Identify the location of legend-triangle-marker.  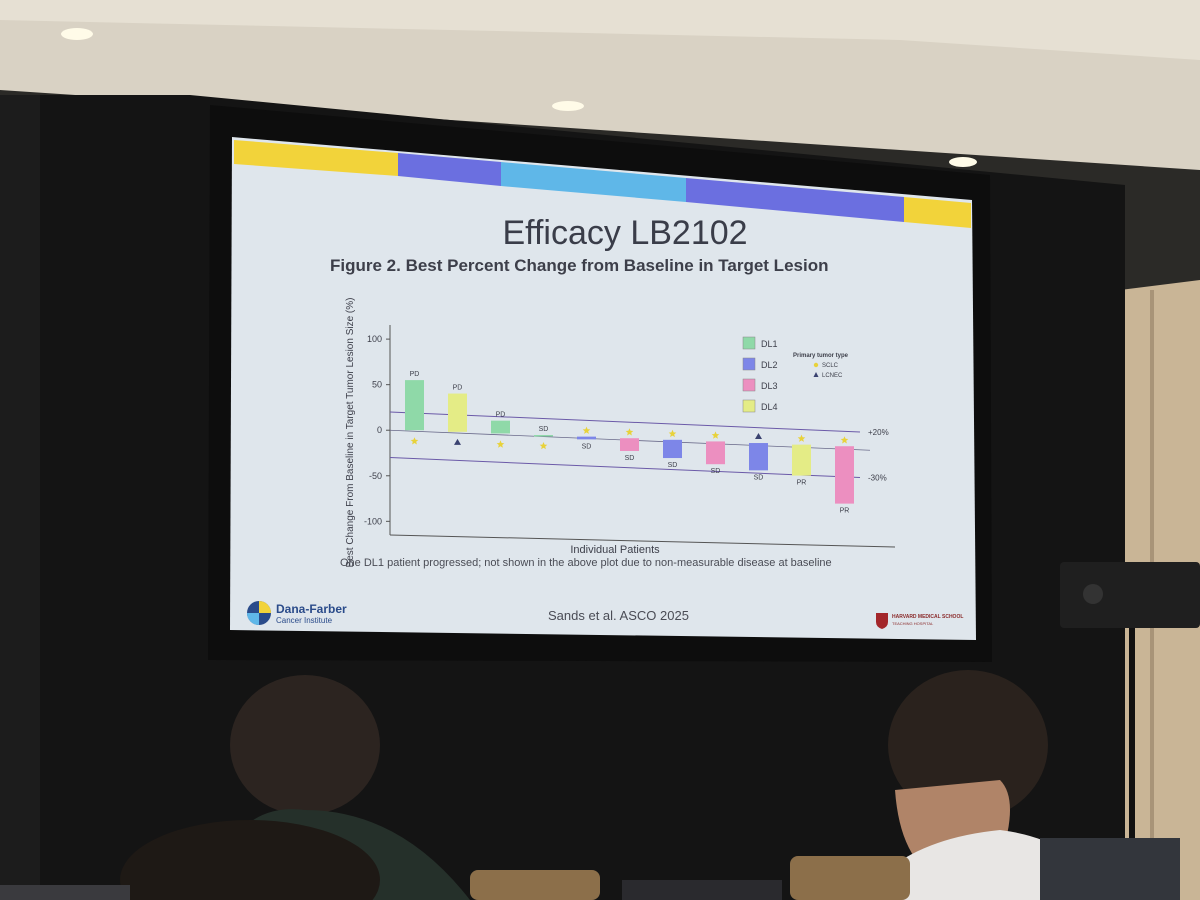
(816, 374).